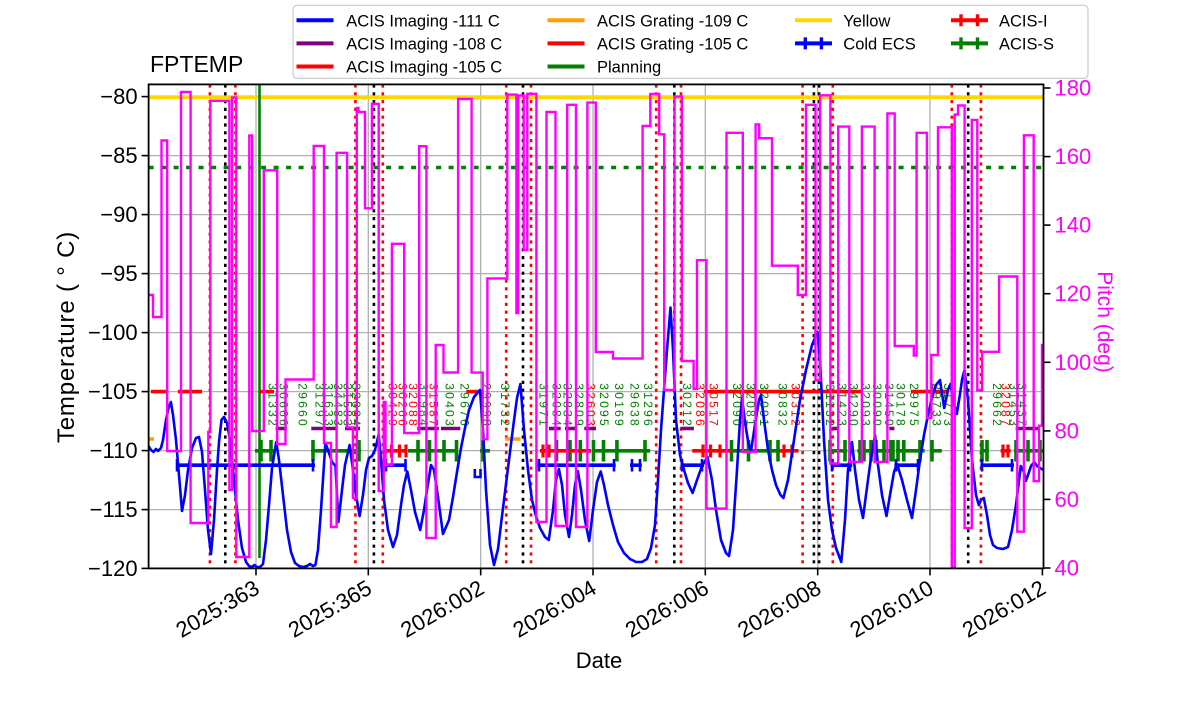 Image resolution: width=1200 pixels, height=719 pixels. I want to click on svg-text: 40, so click(1067, 568).